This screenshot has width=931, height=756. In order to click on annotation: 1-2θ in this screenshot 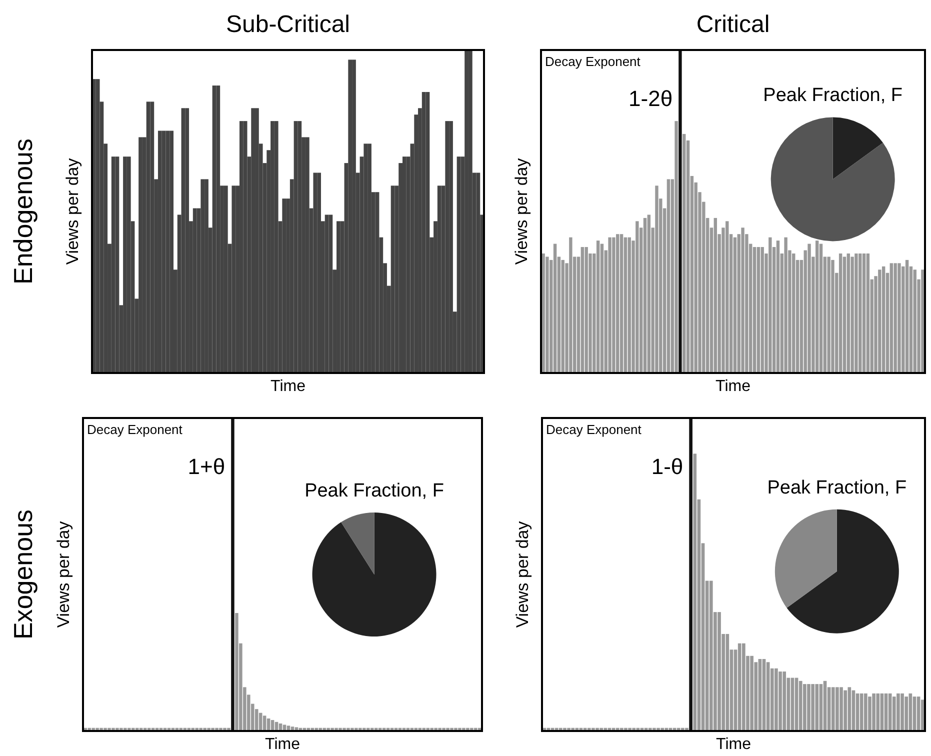, I will do `click(650, 98)`.